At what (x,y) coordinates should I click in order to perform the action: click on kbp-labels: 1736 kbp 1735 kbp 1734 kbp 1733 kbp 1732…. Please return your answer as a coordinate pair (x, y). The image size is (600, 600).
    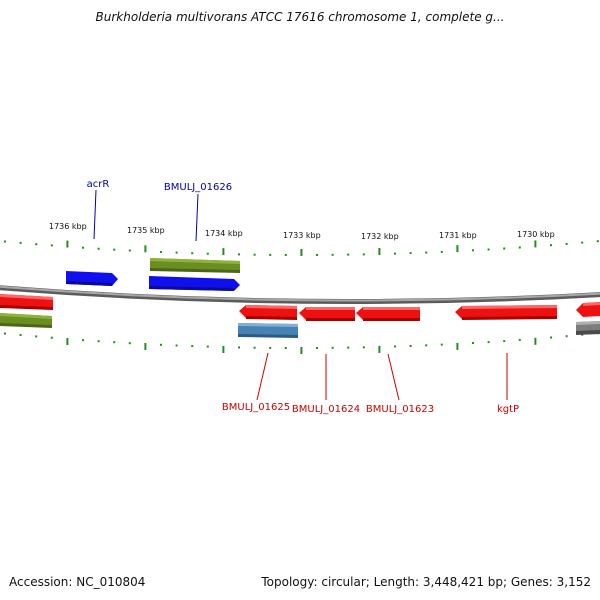
    Looking at the image, I should click on (302, 231).